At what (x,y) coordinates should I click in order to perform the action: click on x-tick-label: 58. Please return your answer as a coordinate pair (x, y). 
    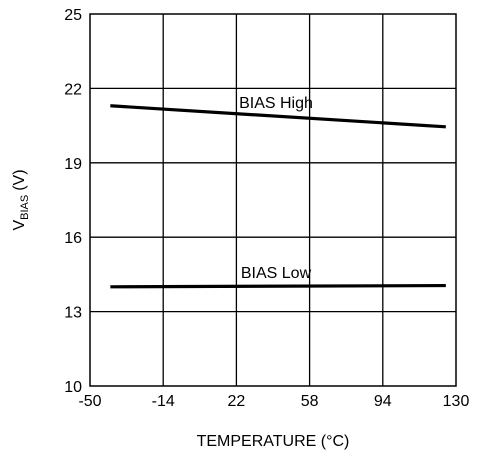
    Looking at the image, I should click on (310, 401).